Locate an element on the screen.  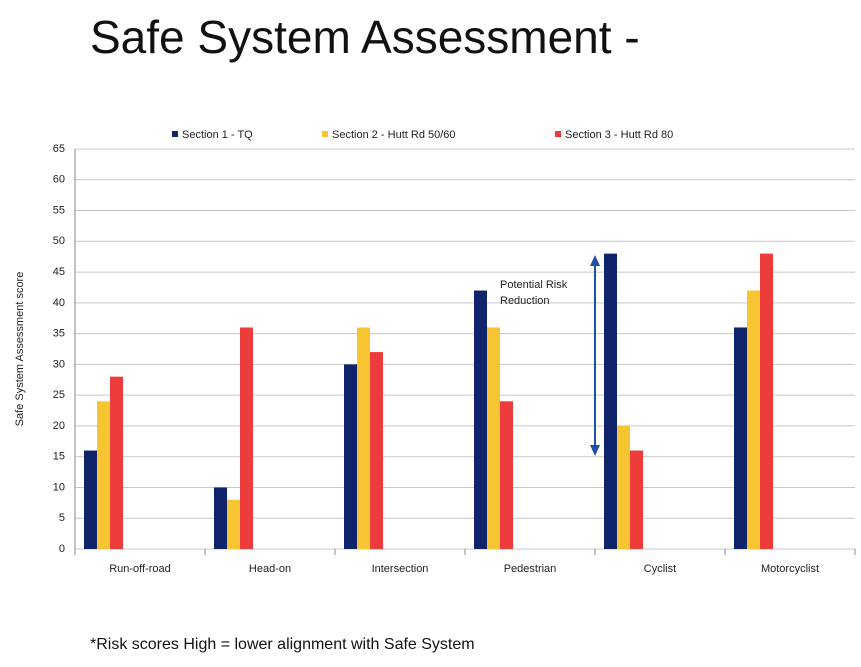
y-tick-label: 35 is located at coordinates (59, 334).